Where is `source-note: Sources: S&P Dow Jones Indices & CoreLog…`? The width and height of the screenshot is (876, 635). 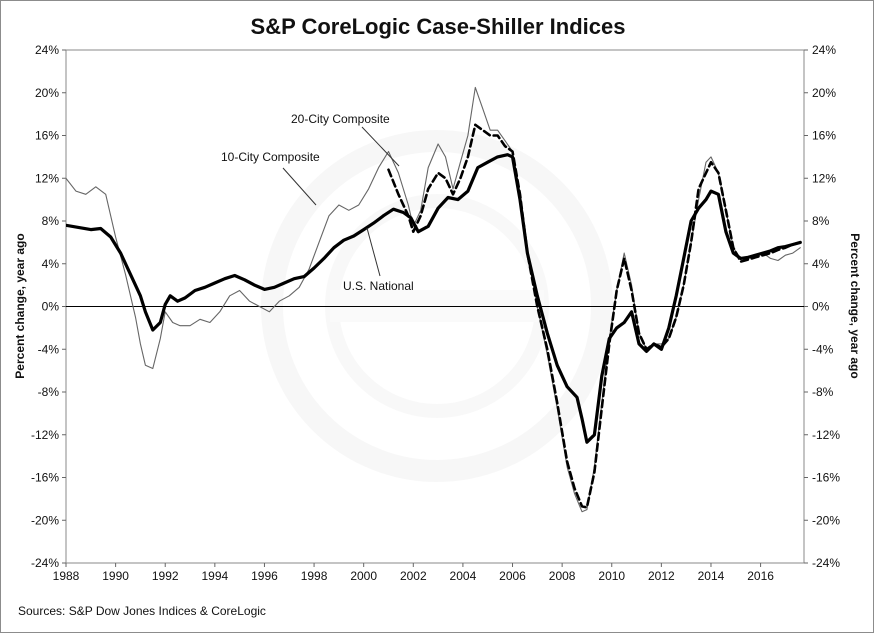 source-note: Sources: S&P Dow Jones Indices & CoreLog… is located at coordinates (142, 611).